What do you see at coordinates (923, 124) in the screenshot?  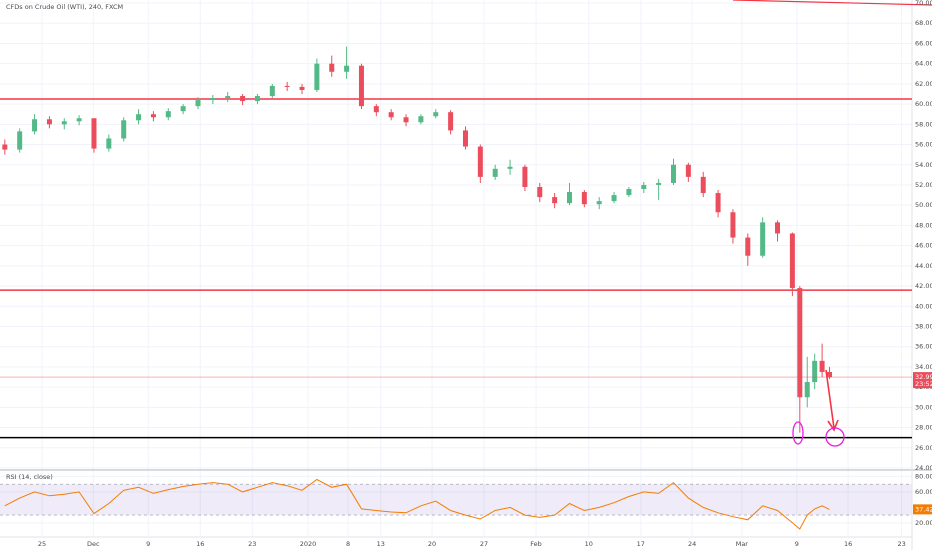 I see `y-tick-label: 58.00` at bounding box center [923, 124].